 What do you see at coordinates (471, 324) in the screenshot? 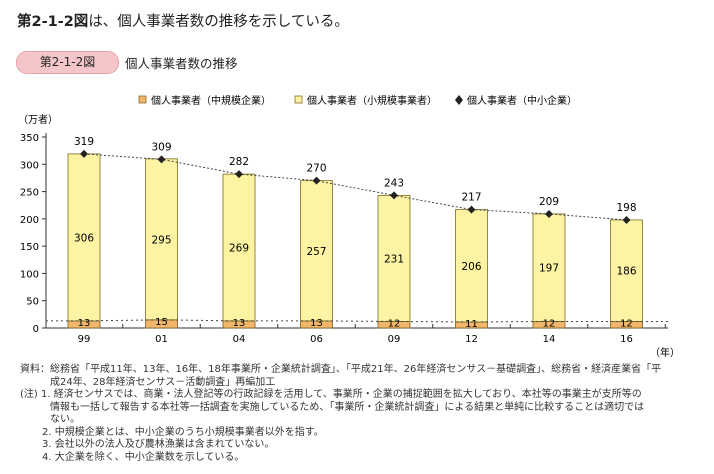
I see `data-label-mid: 11` at bounding box center [471, 324].